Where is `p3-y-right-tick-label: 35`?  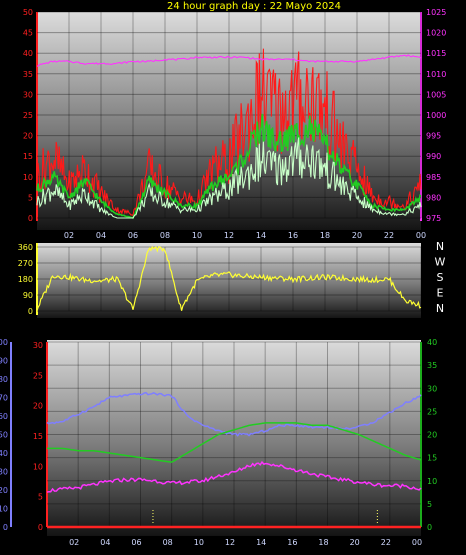
p3-y-right-tick-label: 35 is located at coordinates (432, 365).